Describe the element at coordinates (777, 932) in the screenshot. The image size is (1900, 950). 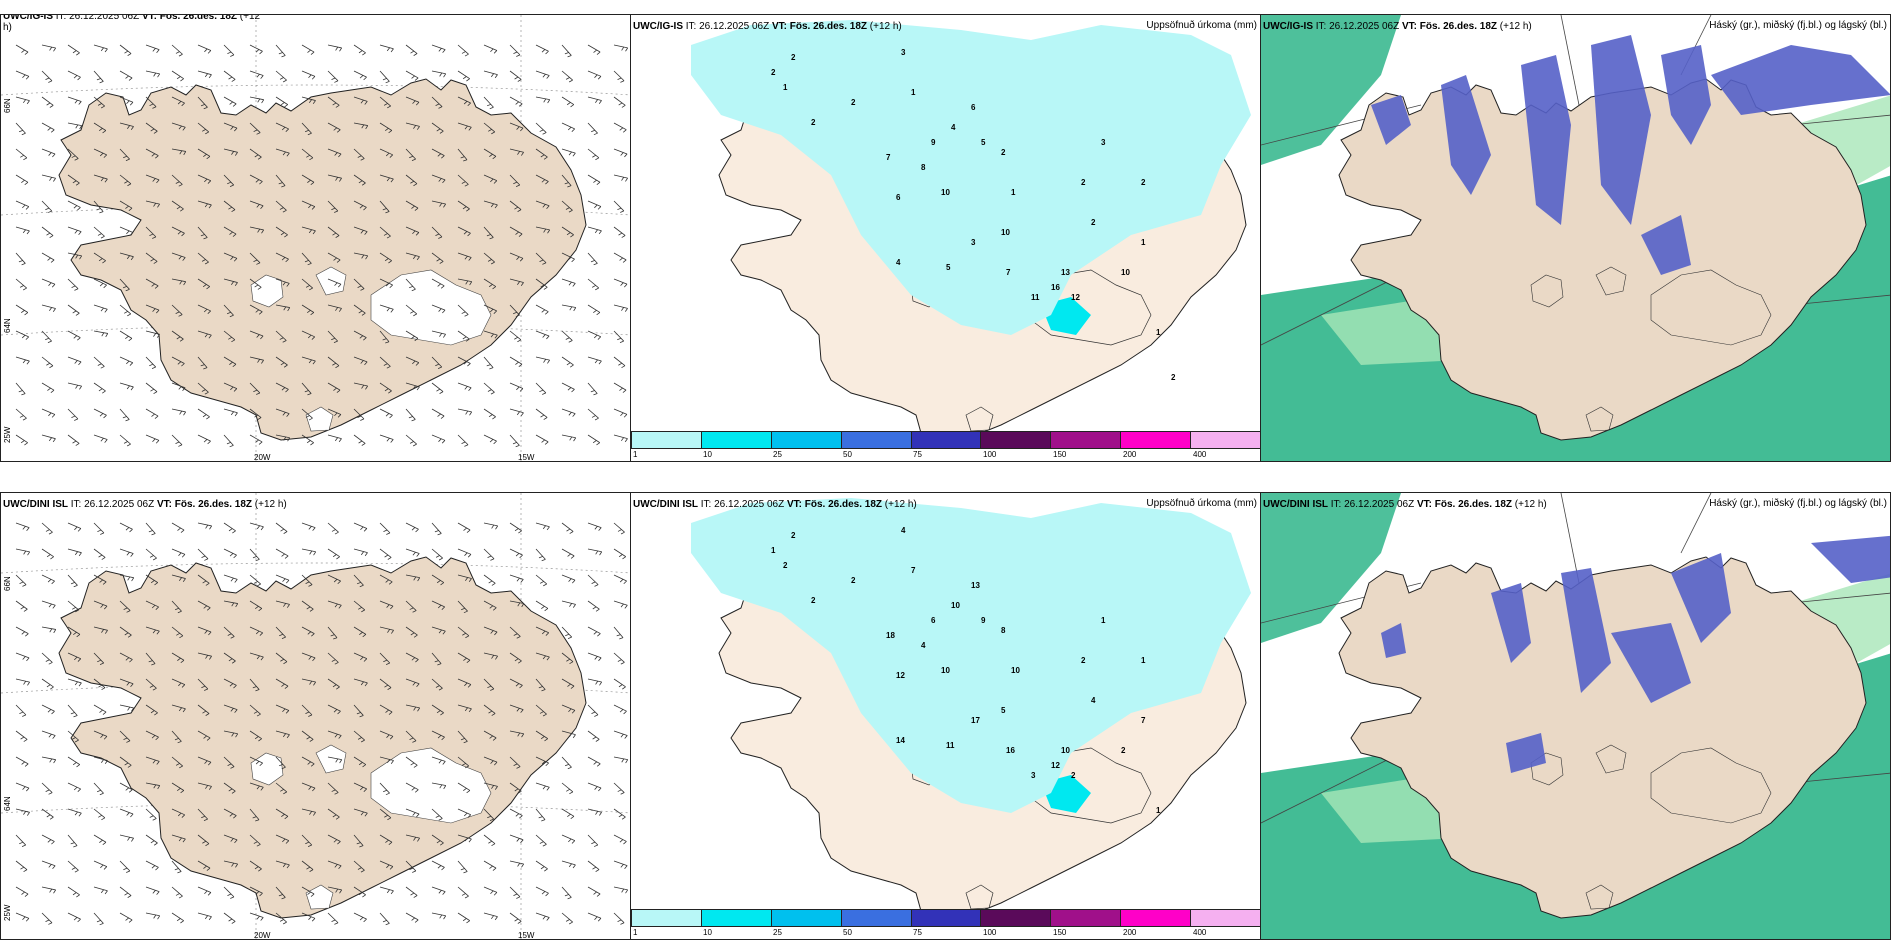
I see `colorbar-tick-label: 25` at that location.